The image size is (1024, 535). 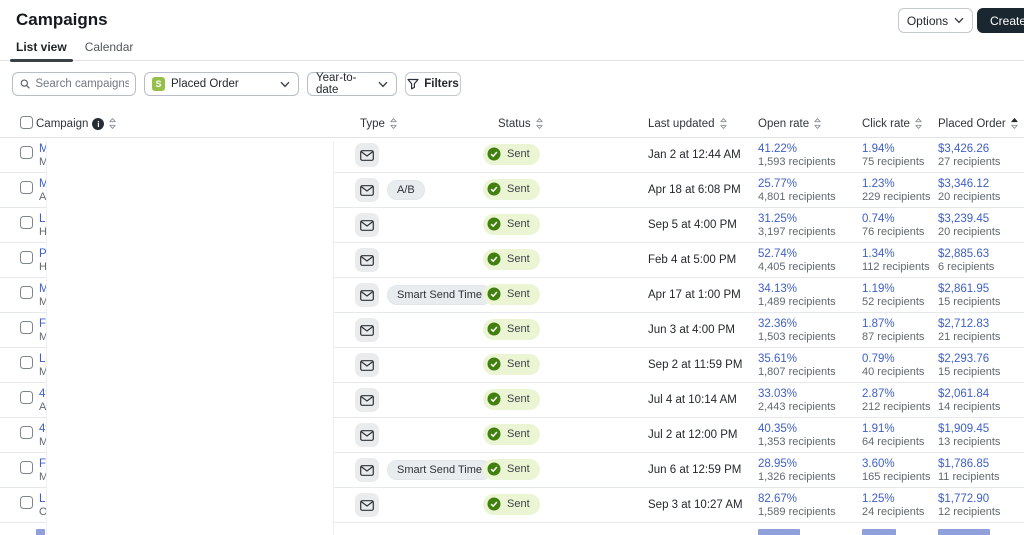 I want to click on open-rate-recipients: 2,443 recipients, so click(x=797, y=406).